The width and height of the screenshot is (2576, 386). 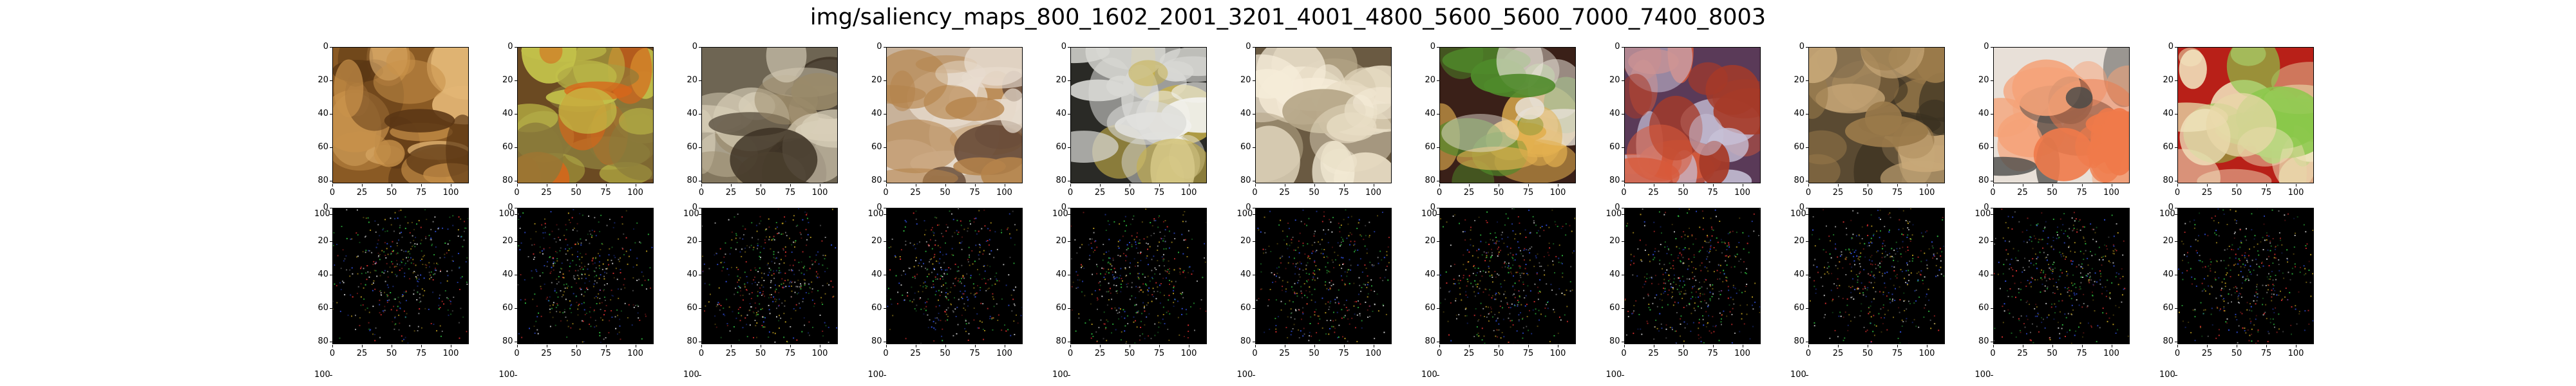 I want to click on fruit-basket-photo, so click(x=585, y=115).